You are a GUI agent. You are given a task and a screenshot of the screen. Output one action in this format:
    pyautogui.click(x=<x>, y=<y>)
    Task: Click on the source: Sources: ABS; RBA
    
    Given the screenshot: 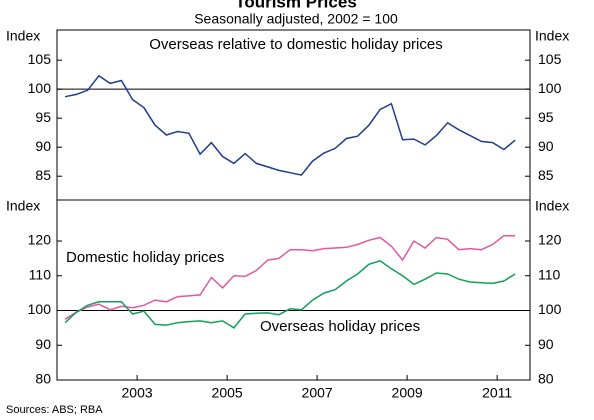 What is the action you would take?
    pyautogui.click(x=54, y=410)
    